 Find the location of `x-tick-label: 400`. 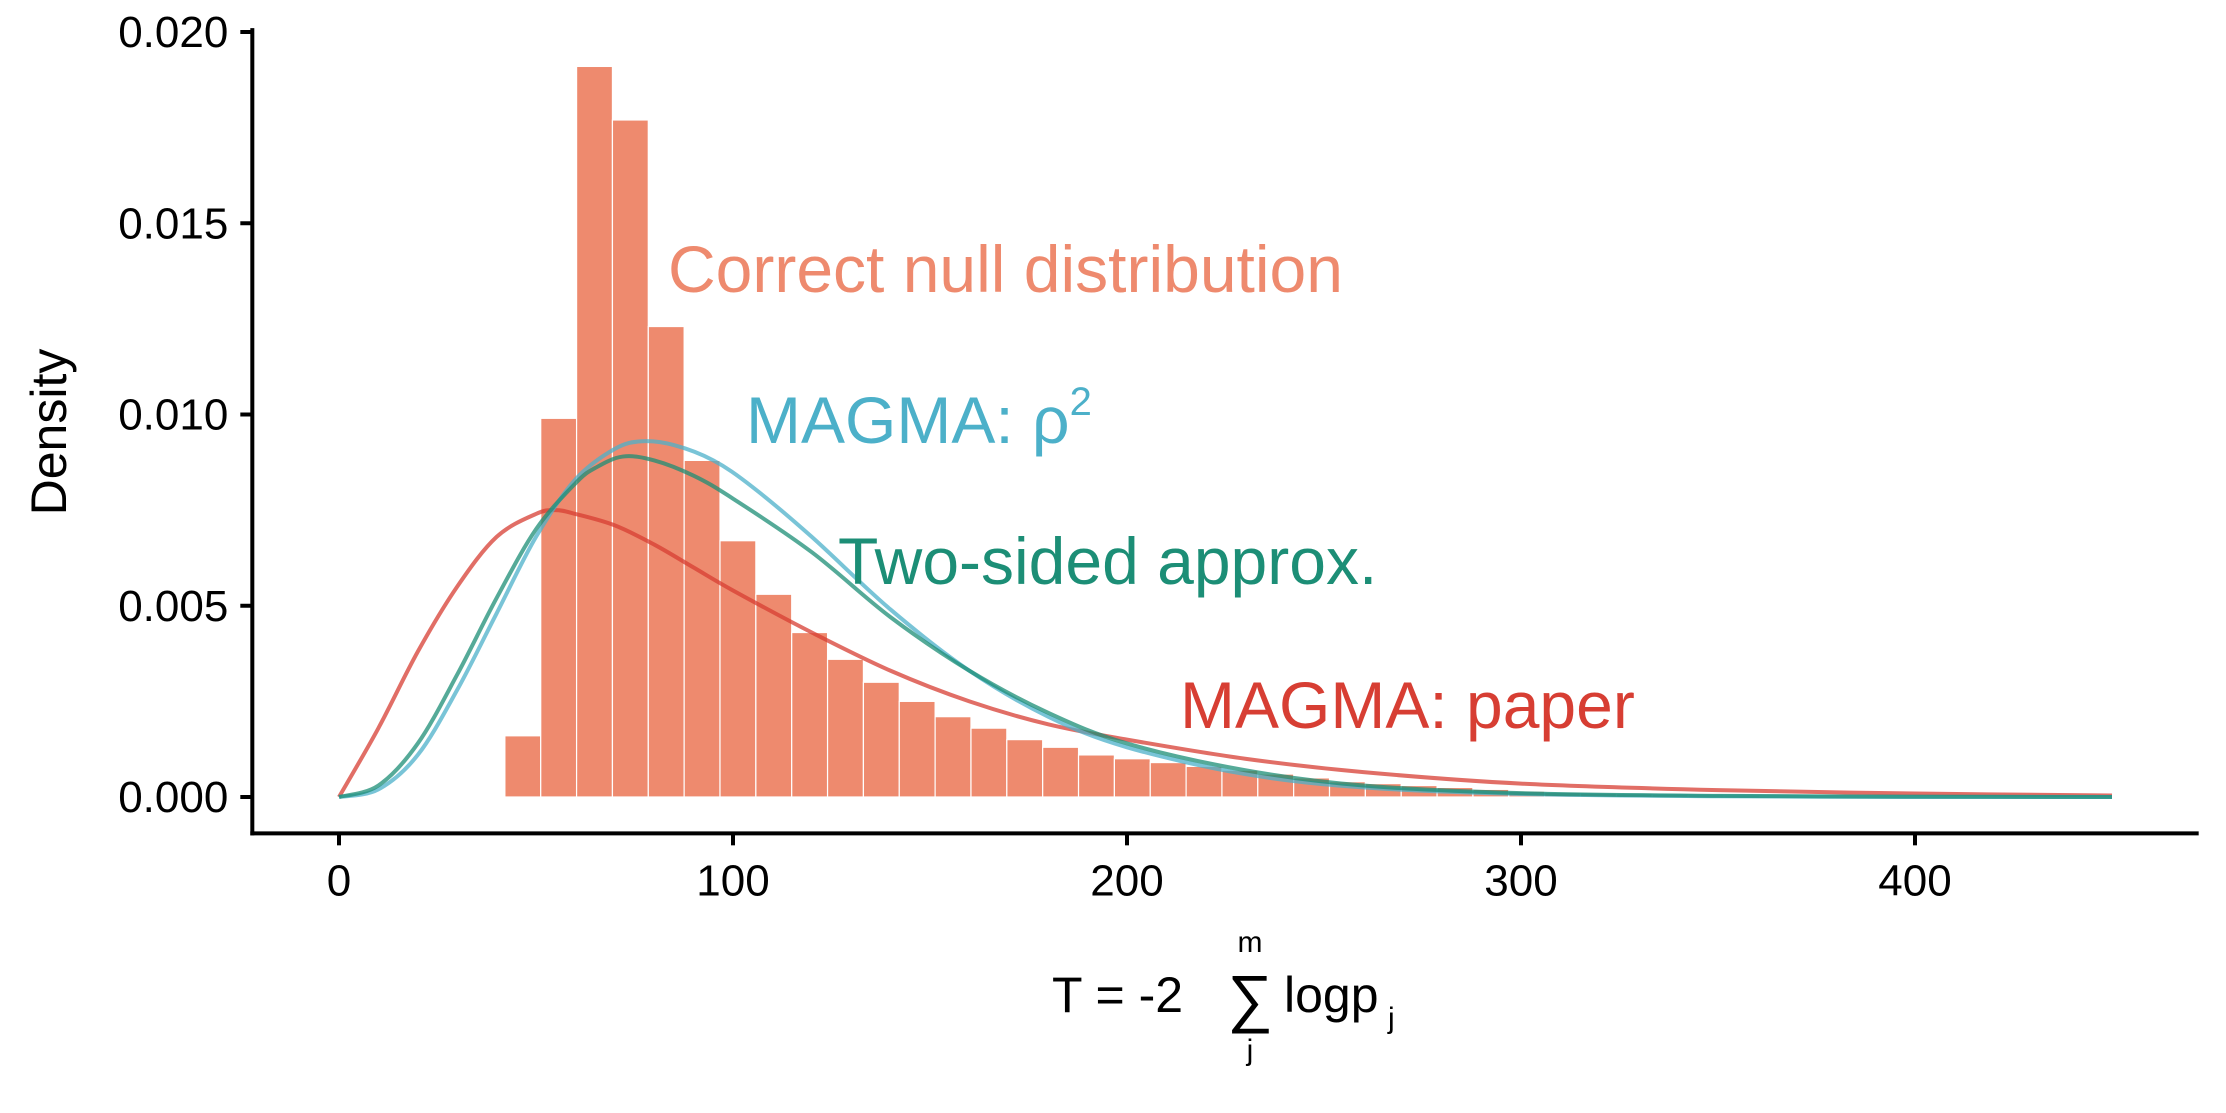

x-tick-label: 400 is located at coordinates (1914, 880).